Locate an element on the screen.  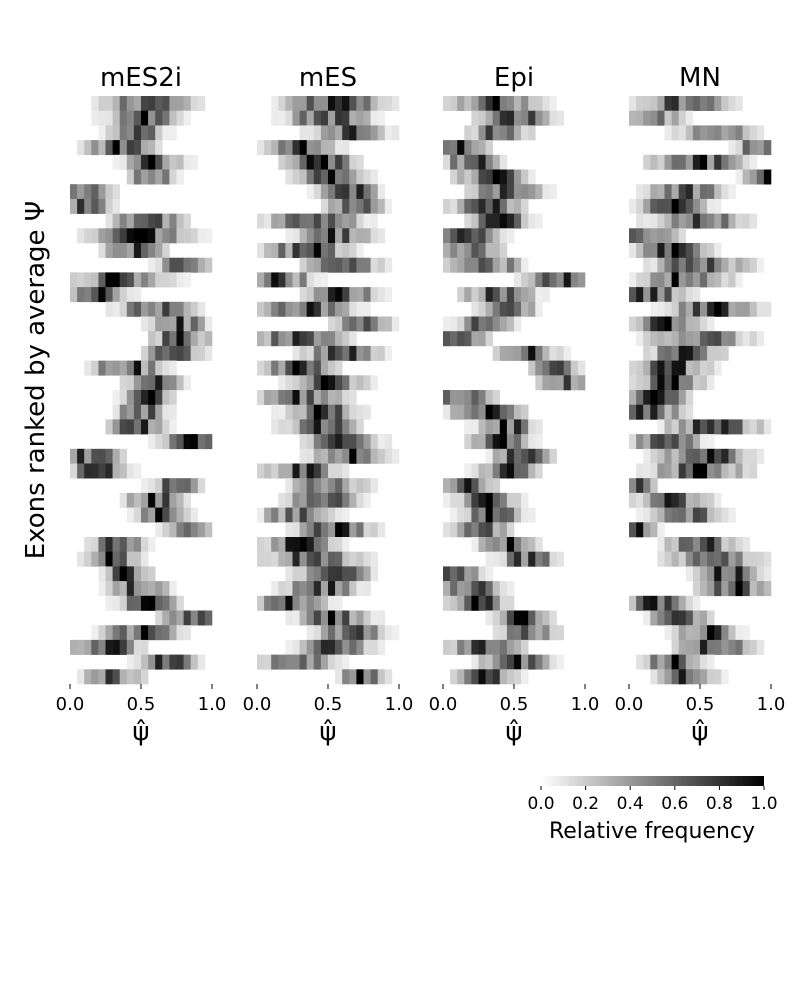
x-axis-label: ψ̂ is located at coordinates (513, 732).